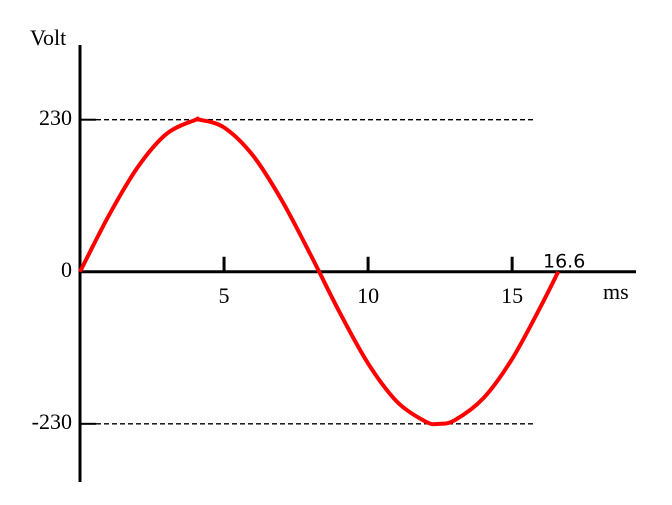  I want to click on x-axis-label: ms, so click(616, 291).